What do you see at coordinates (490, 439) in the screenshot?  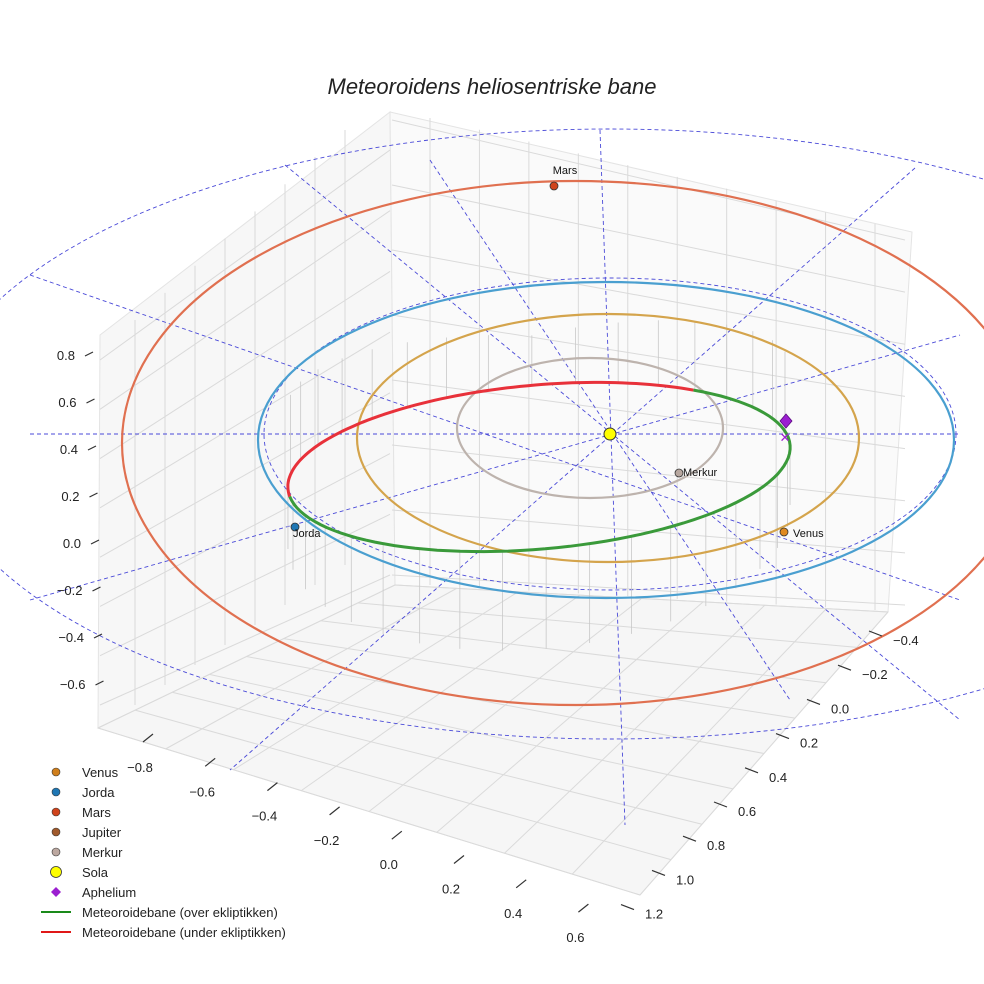 I see `meteoroid-orbit-below` at bounding box center [490, 439].